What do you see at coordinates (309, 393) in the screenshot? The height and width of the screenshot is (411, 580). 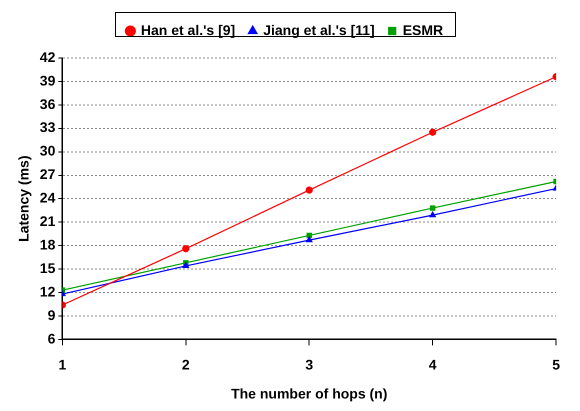 I see `x-axis-title: The number of hops (n)` at bounding box center [309, 393].